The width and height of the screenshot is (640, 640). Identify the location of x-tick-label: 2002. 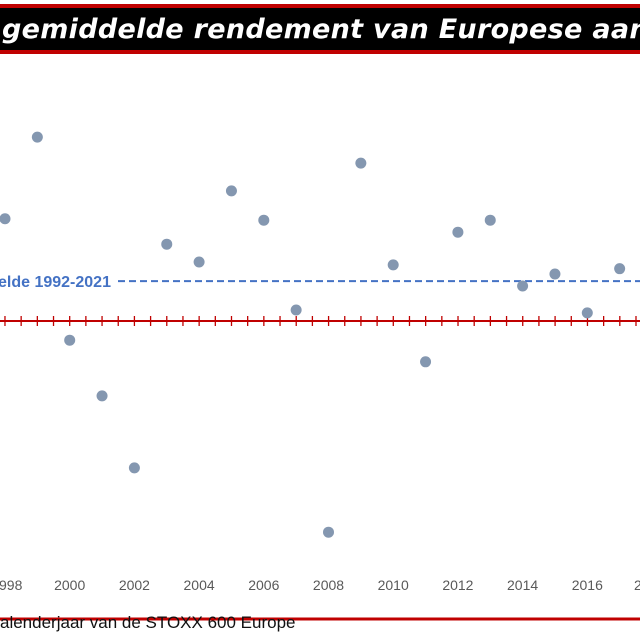
(134, 585).